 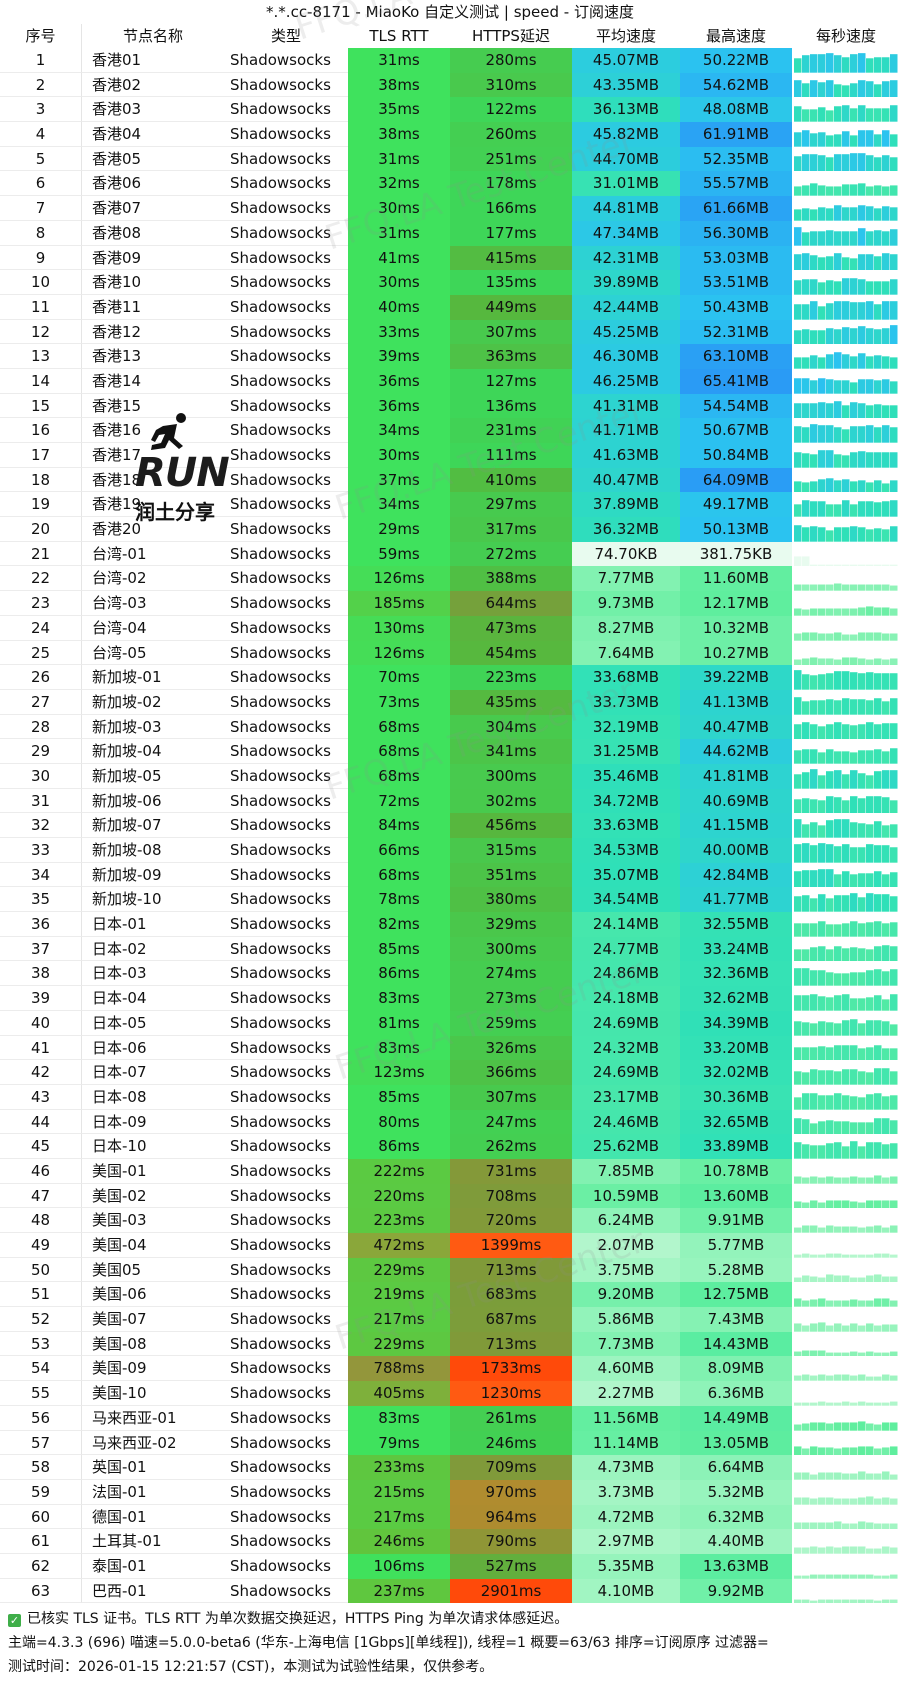 I want to click on row-avg-speed: 3.73MB, so click(x=626, y=1492).